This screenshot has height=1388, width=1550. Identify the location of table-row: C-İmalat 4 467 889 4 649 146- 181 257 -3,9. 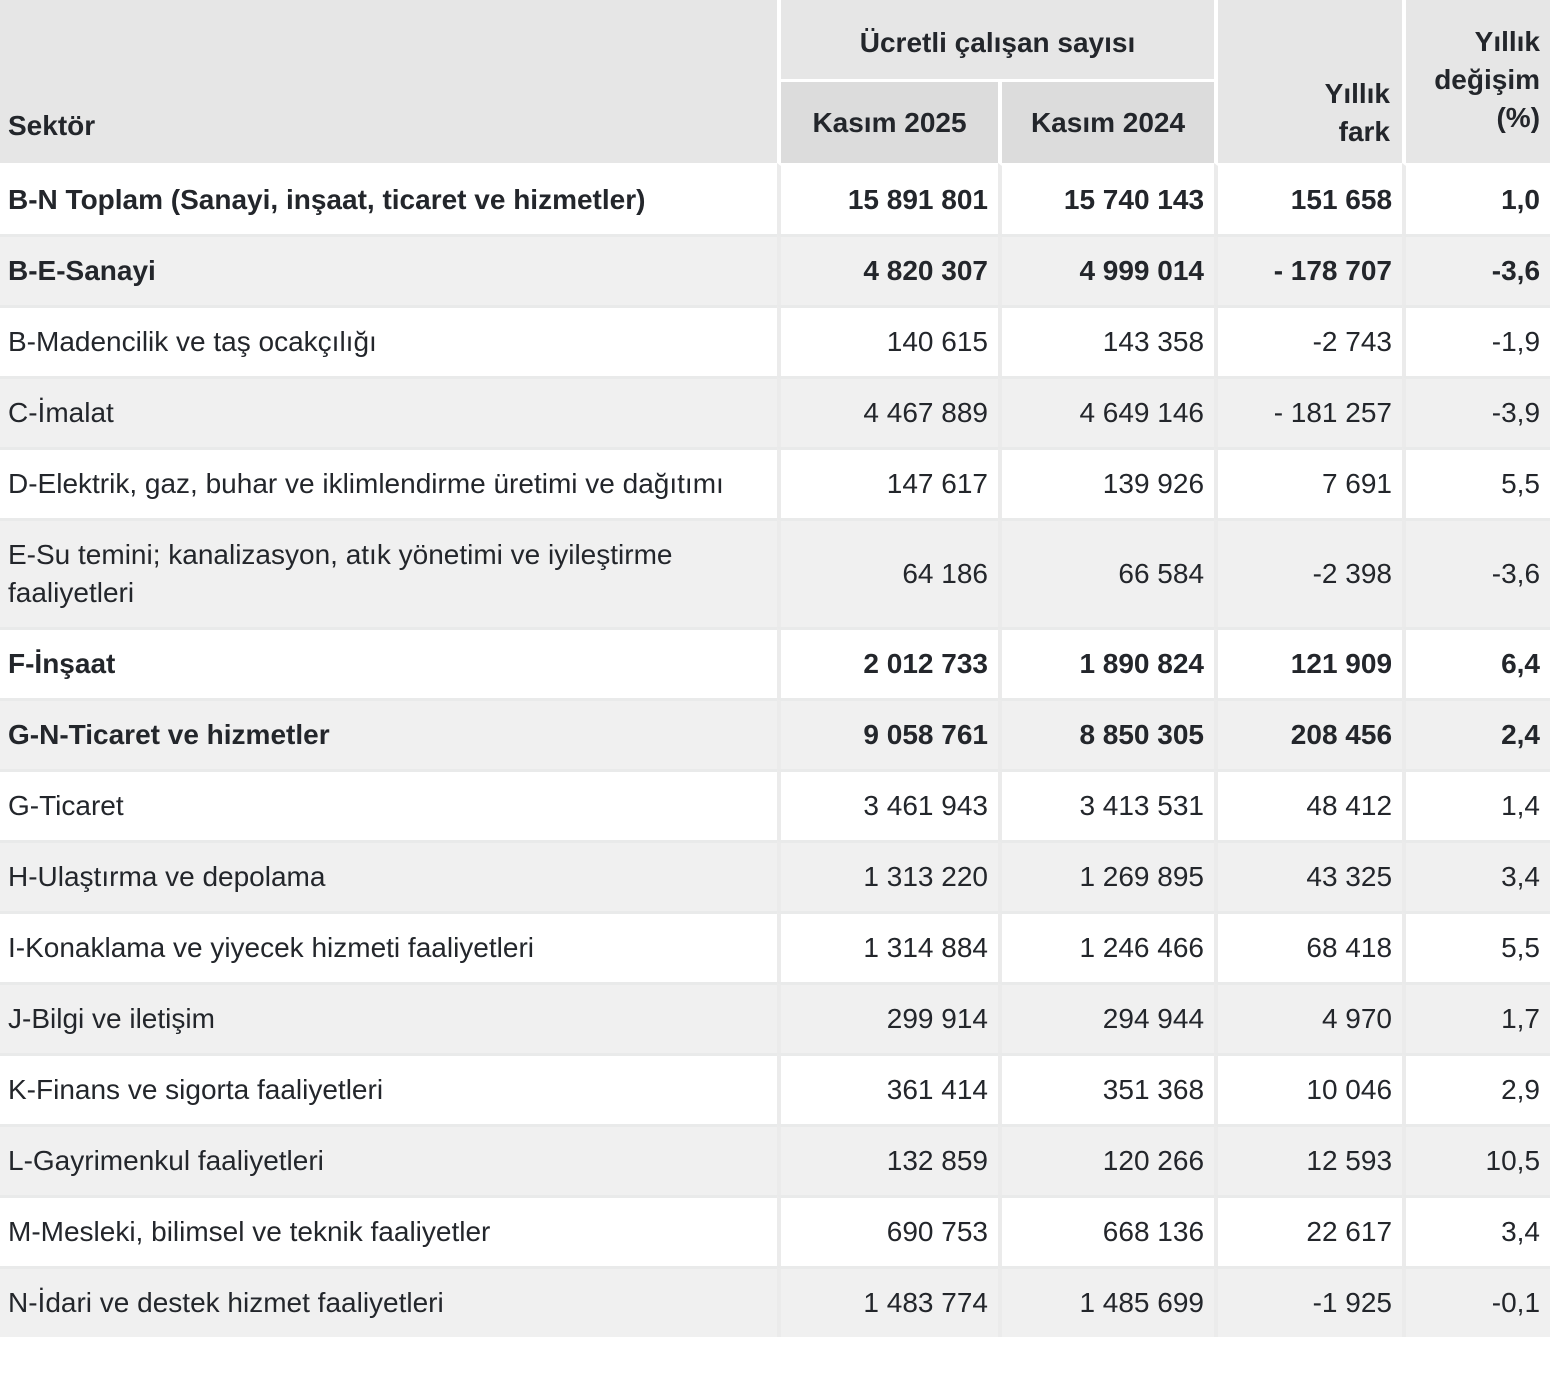
(775, 411).